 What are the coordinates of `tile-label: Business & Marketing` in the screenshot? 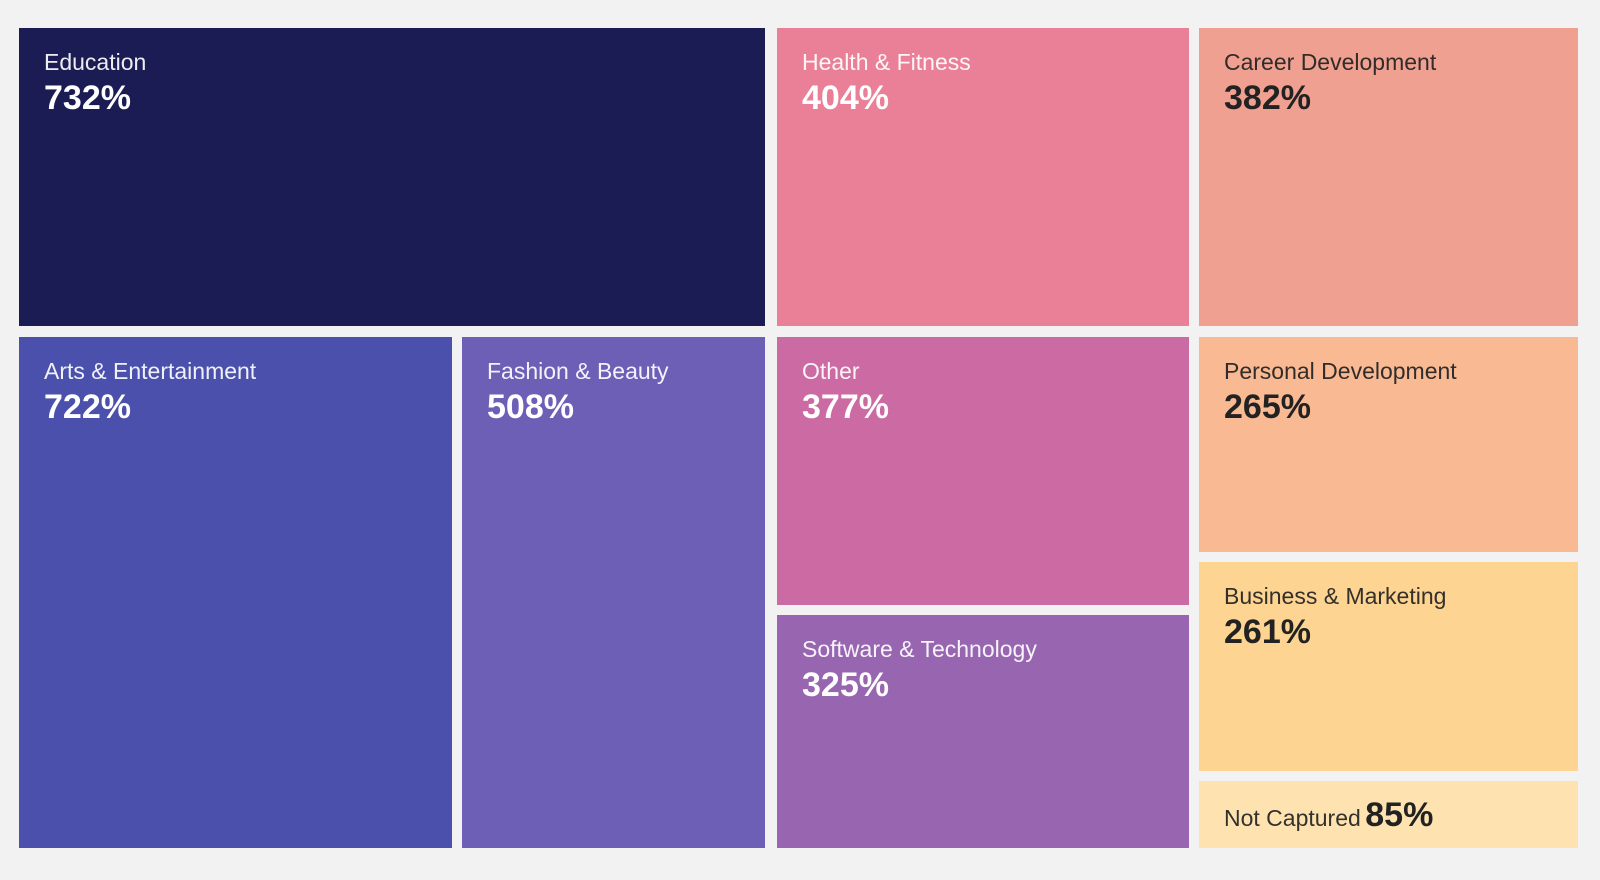 It's located at (1335, 596).